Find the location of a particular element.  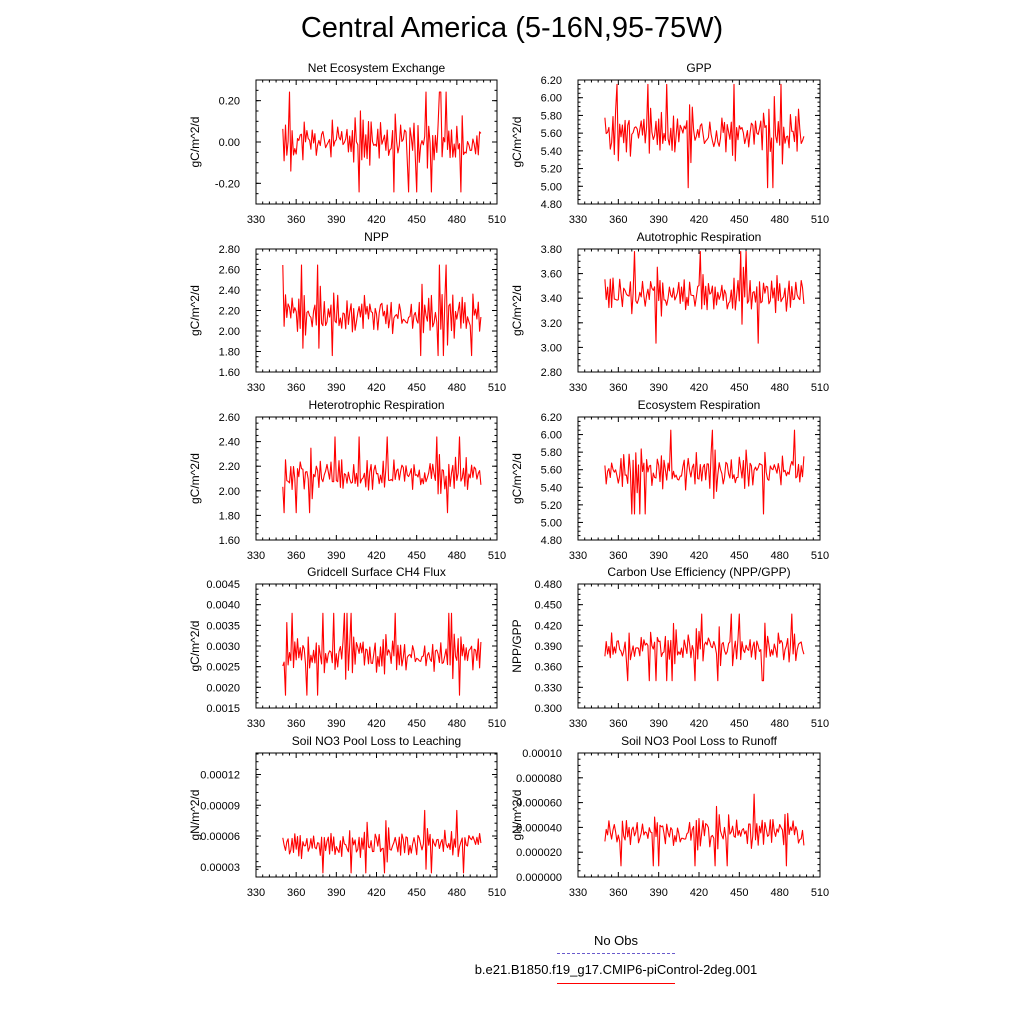

y-tick-label: 0.300 is located at coordinates (548, 709).